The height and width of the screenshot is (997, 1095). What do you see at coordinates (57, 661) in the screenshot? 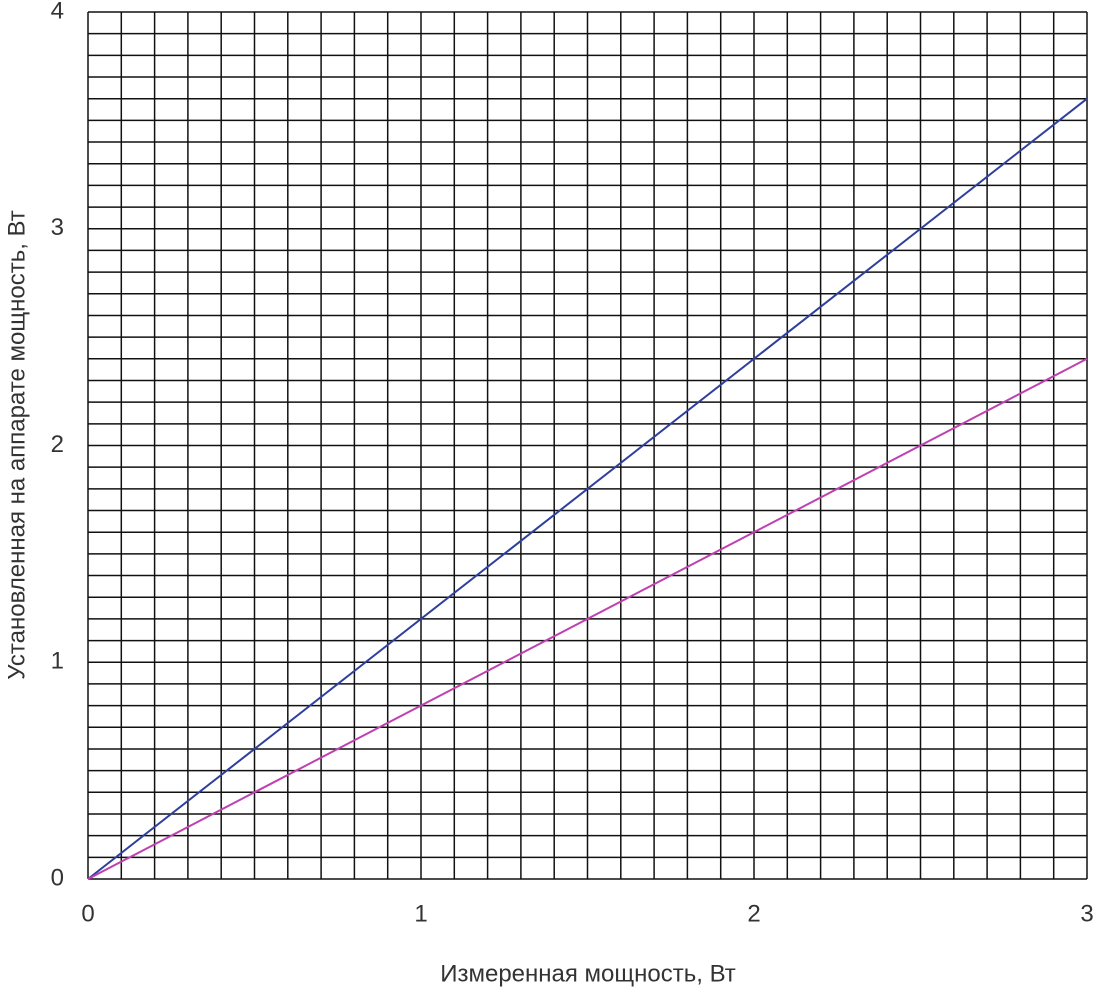
I see `y-tick-label: 1` at bounding box center [57, 661].